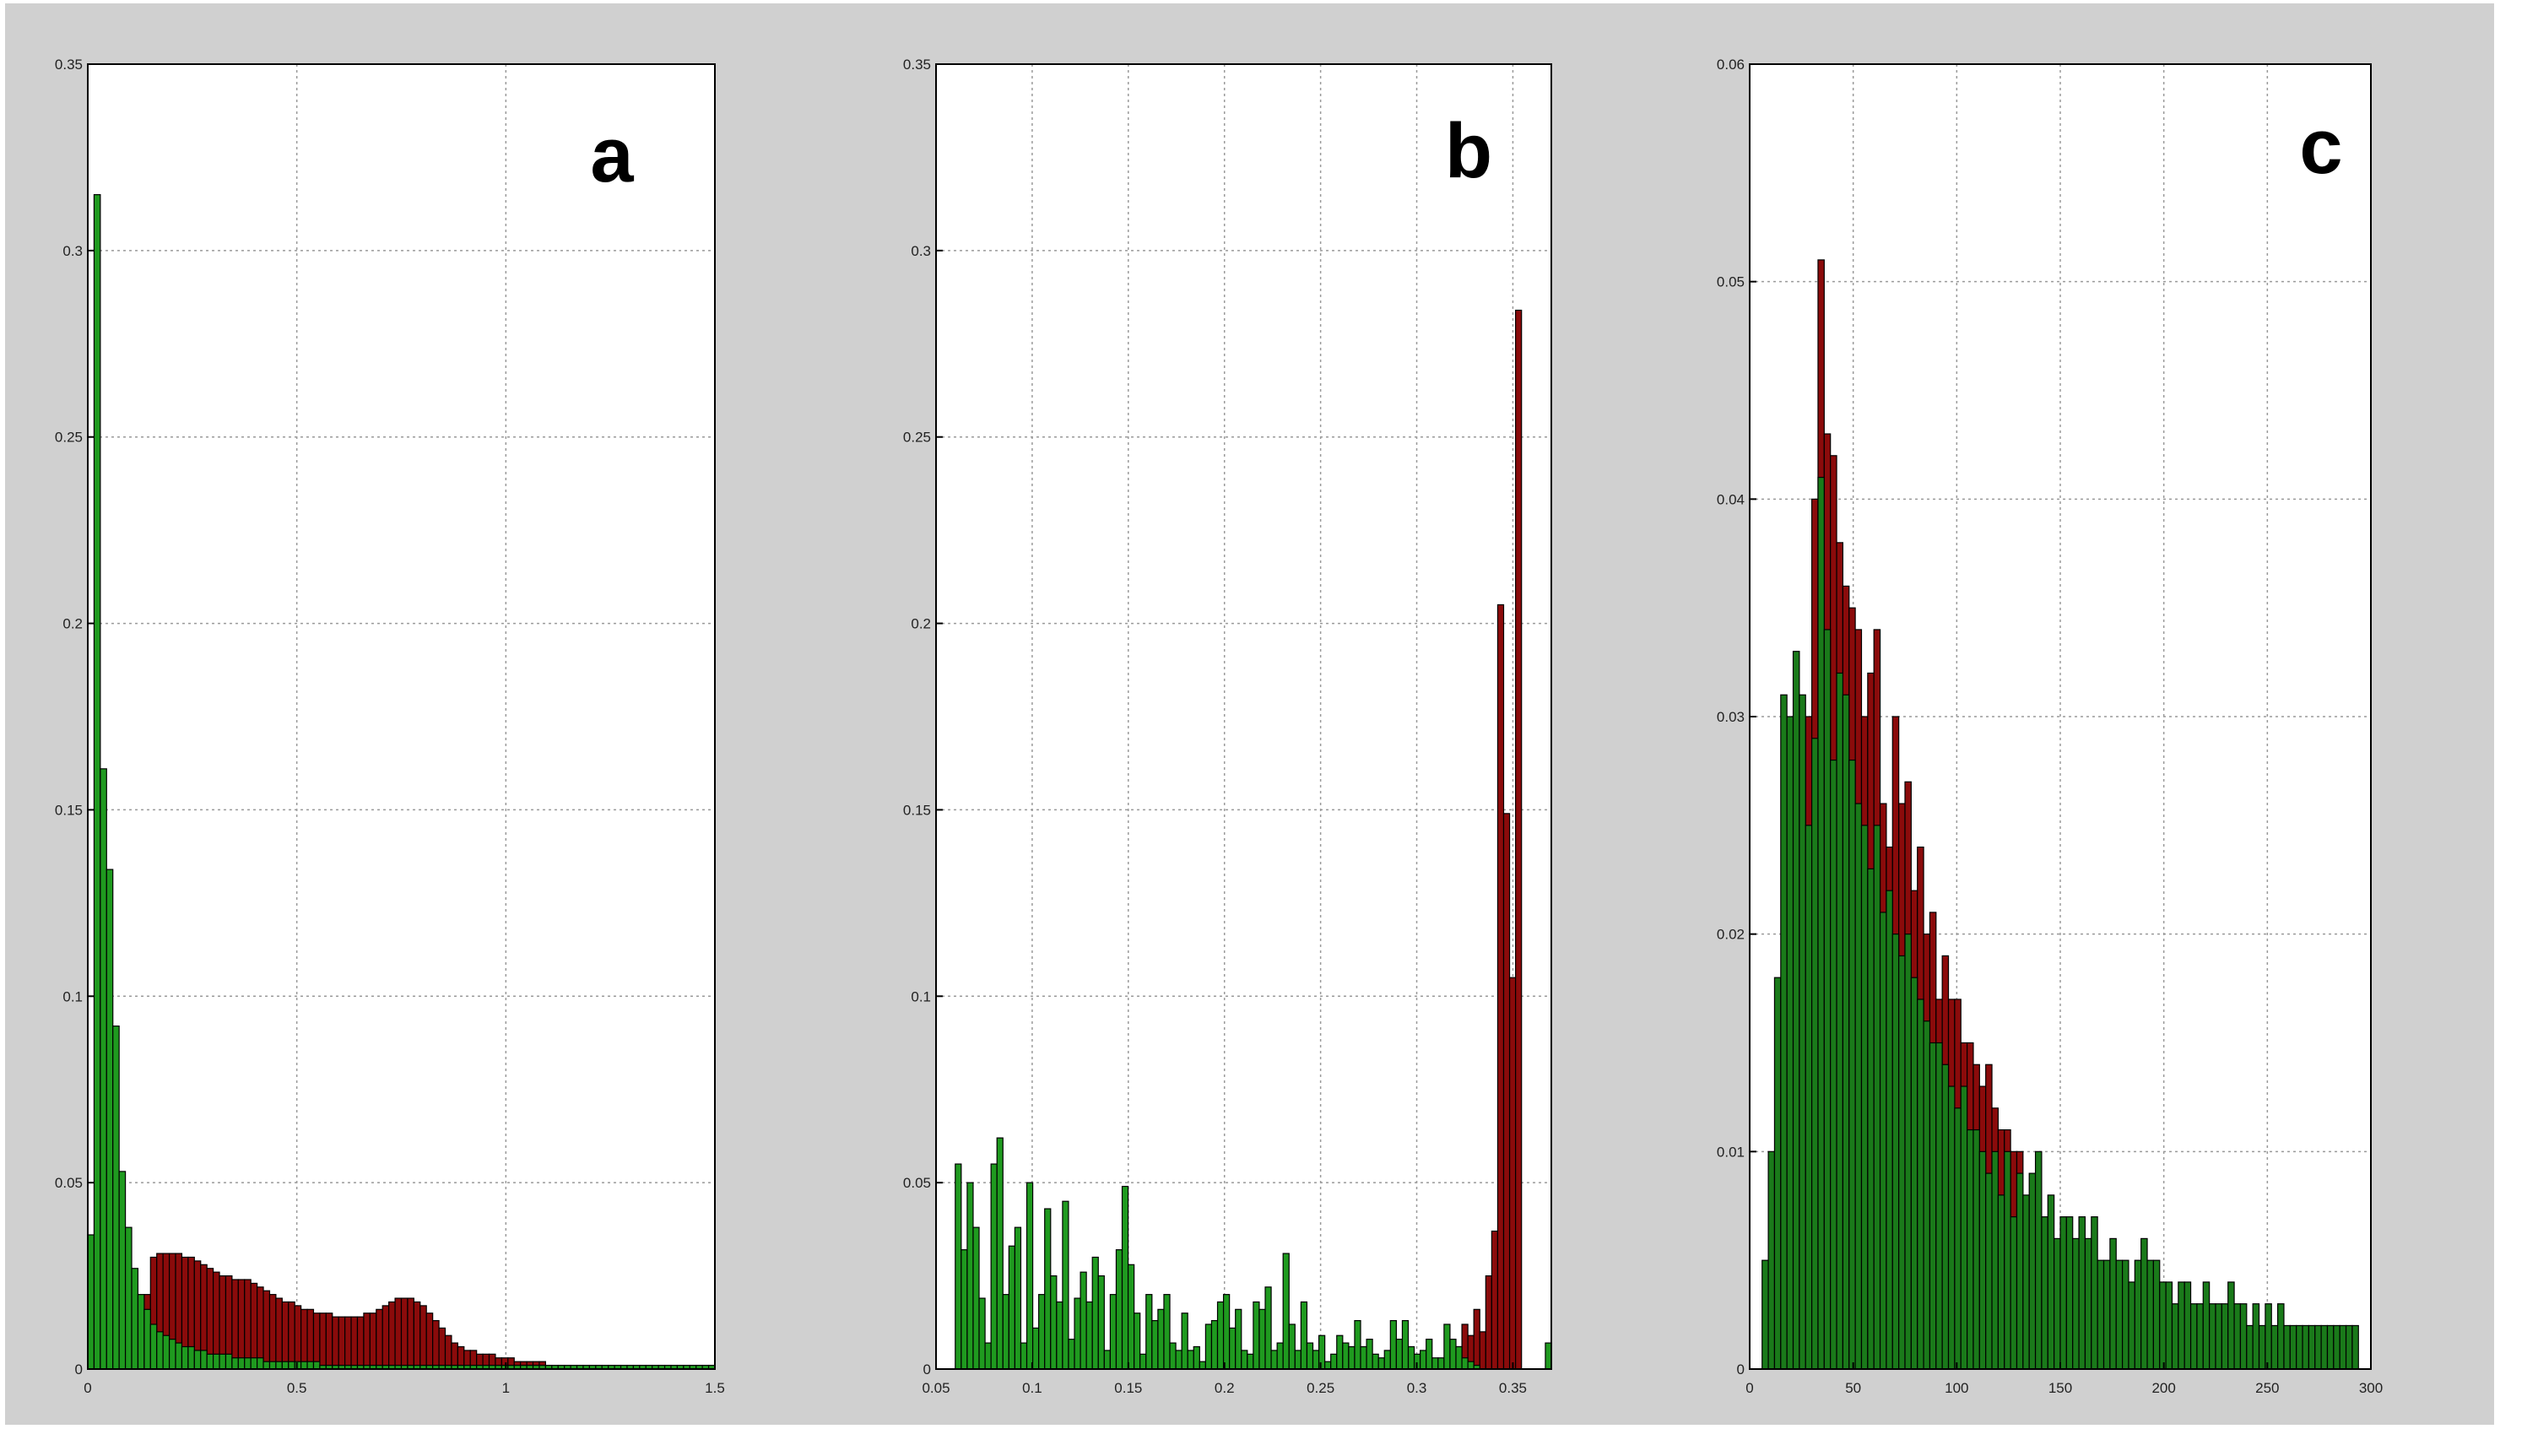 This screenshot has height=1456, width=2538. Describe the element at coordinates (1320, 1388) in the screenshot. I see `x-tick-label: 0.25` at that location.